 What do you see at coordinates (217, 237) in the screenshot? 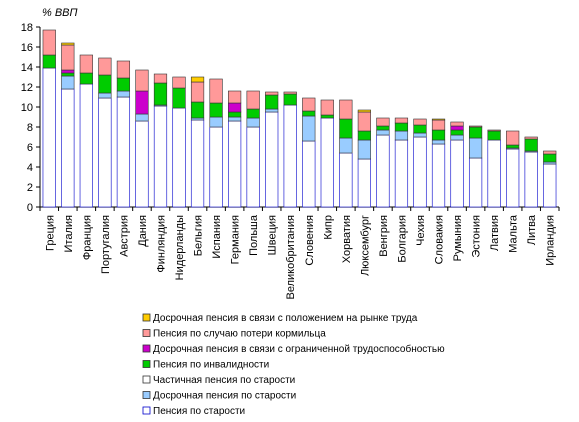
I see `category-label: Испания` at bounding box center [217, 237].